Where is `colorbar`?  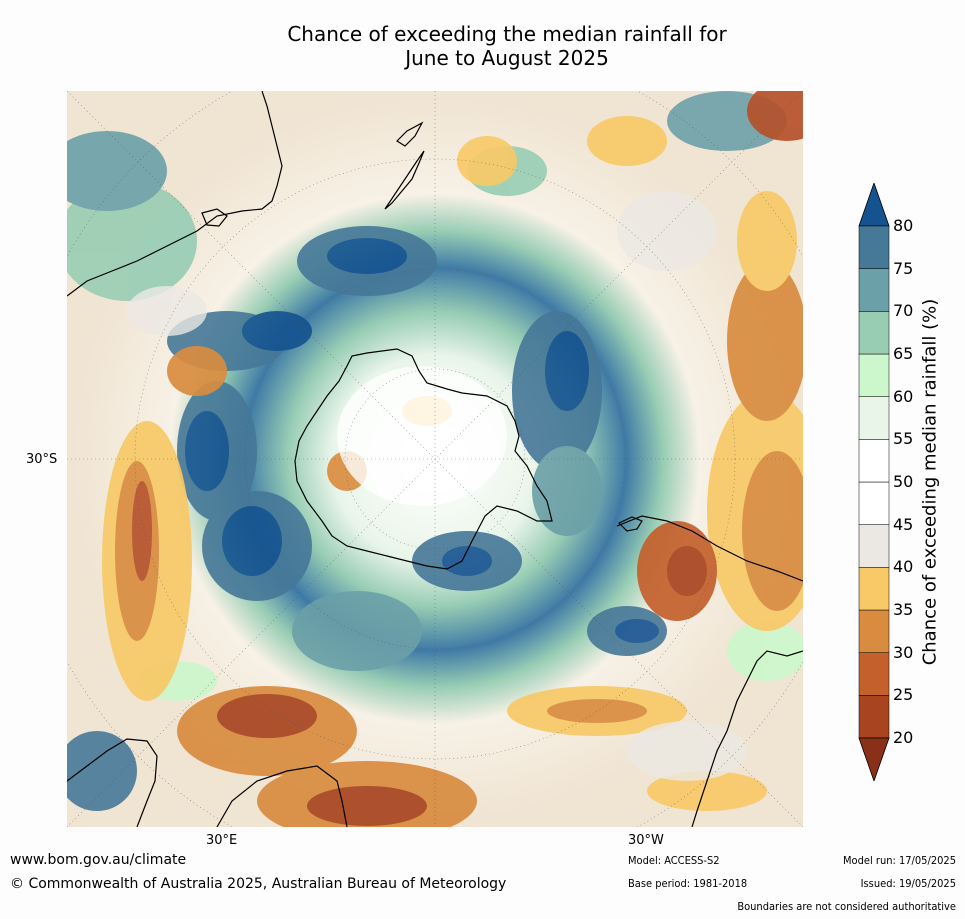 colorbar is located at coordinates (874, 482).